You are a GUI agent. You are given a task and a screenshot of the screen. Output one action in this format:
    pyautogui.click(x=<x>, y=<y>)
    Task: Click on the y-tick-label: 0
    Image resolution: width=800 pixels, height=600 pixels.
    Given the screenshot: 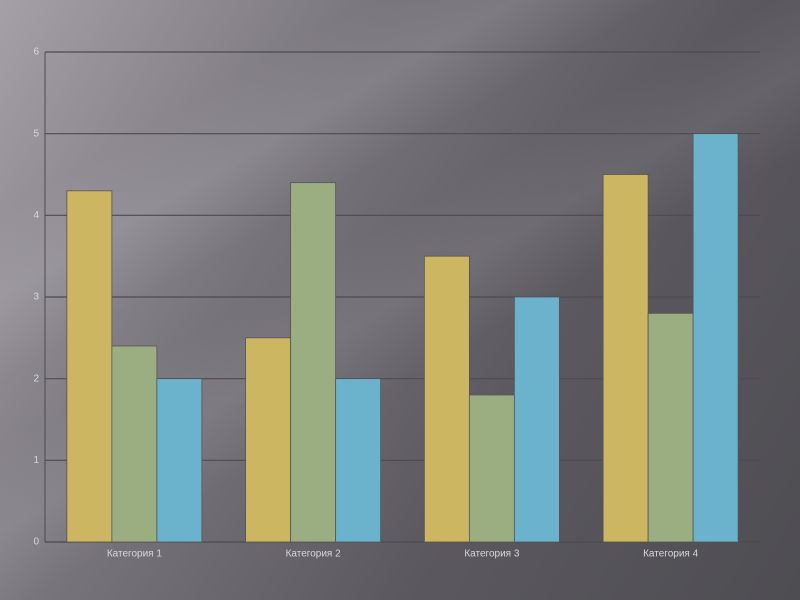 What is the action you would take?
    pyautogui.click(x=36, y=542)
    